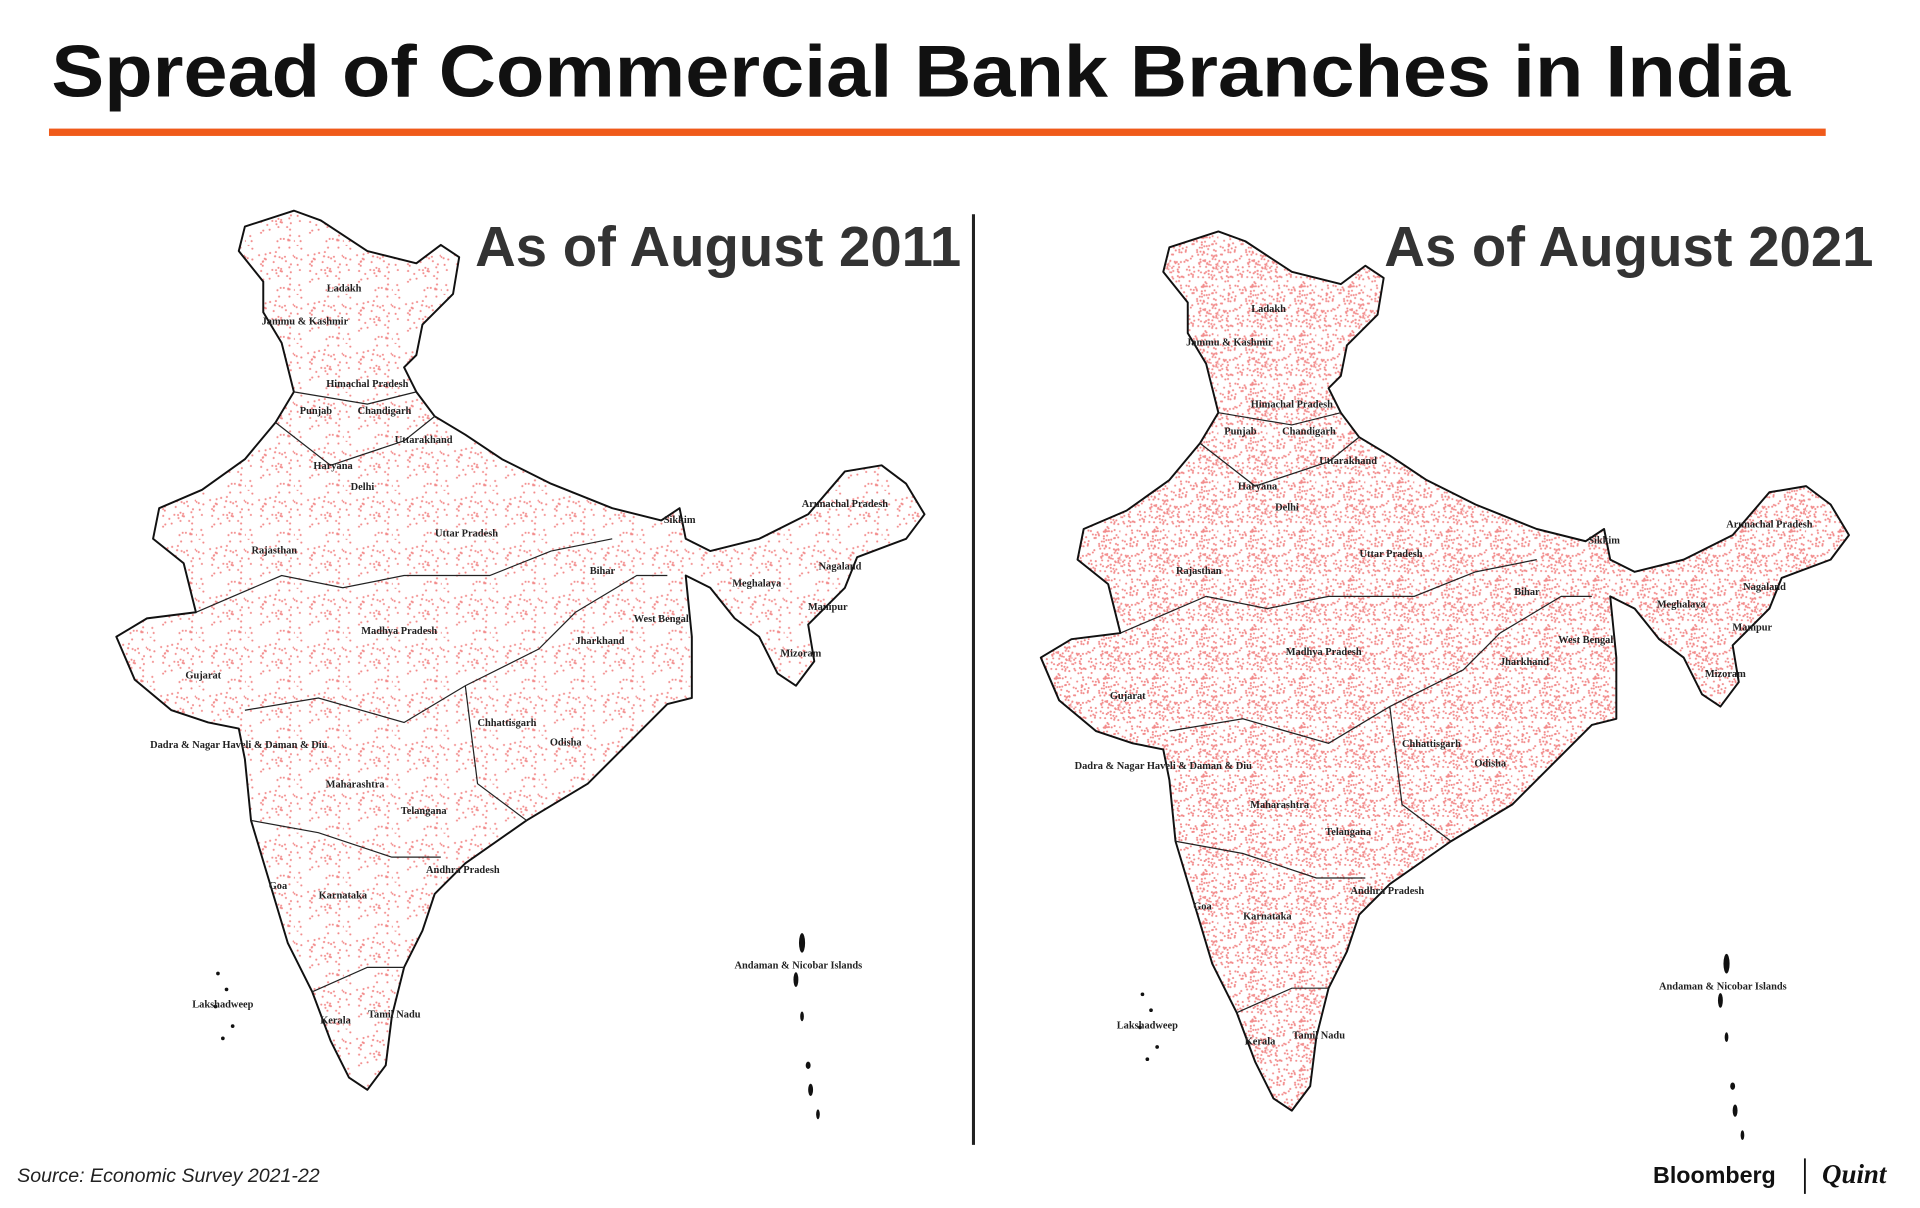 Image resolution: width=1920 pixels, height=1208 pixels. Describe the element at coordinates (799, 966) in the screenshot. I see `state-label: Andaman & Nicobar Islands` at that location.